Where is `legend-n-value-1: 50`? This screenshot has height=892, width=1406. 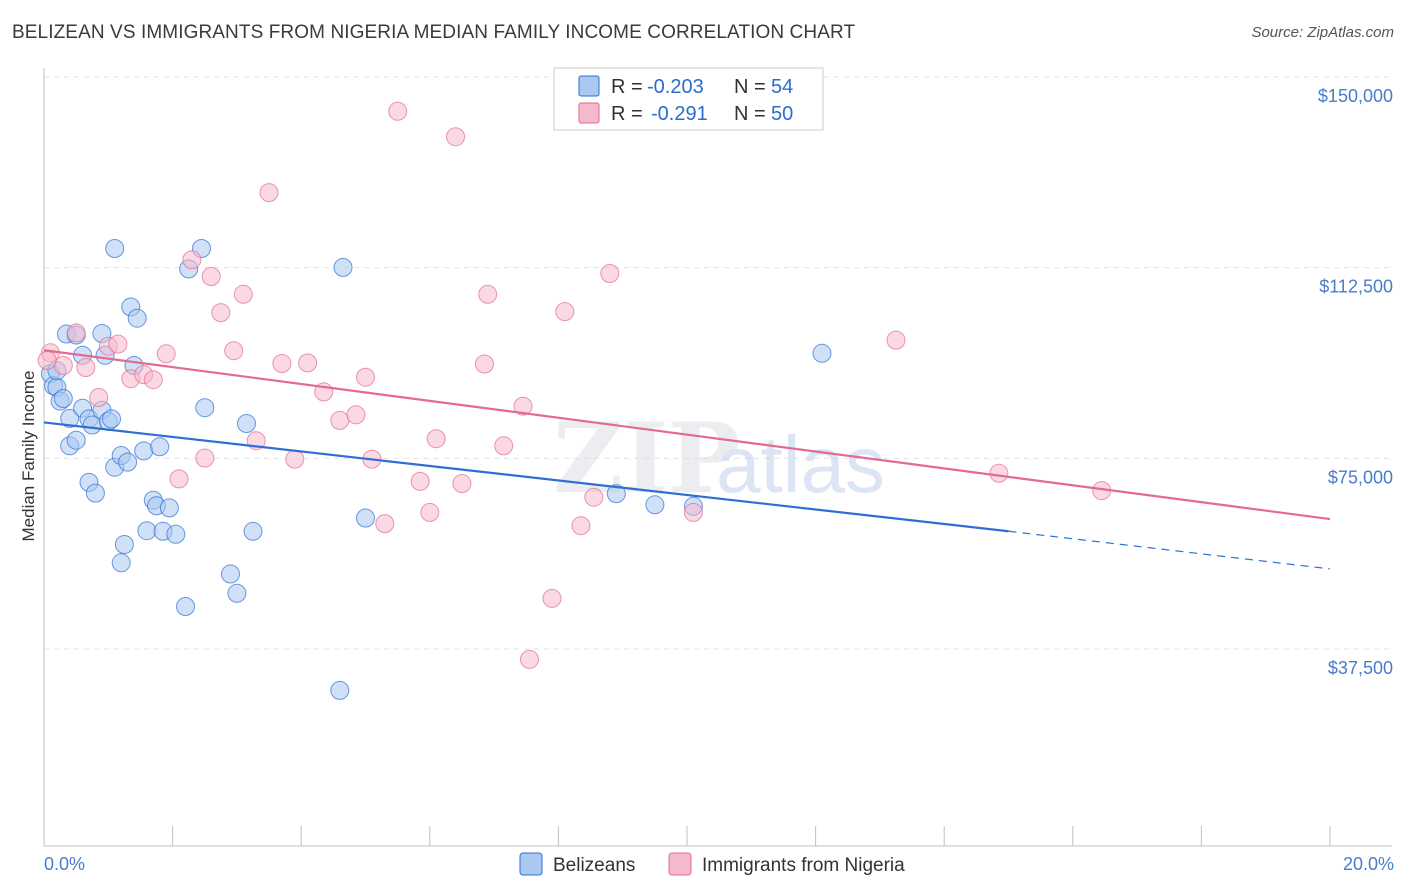 legend-n-value-1: 50 is located at coordinates (782, 114).